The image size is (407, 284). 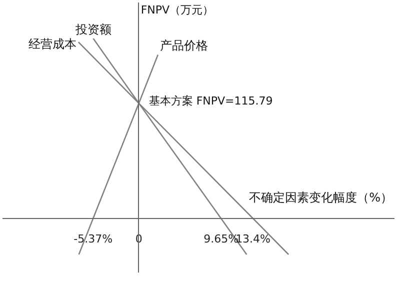 I want to click on series-label: 投资额, so click(x=93, y=29).